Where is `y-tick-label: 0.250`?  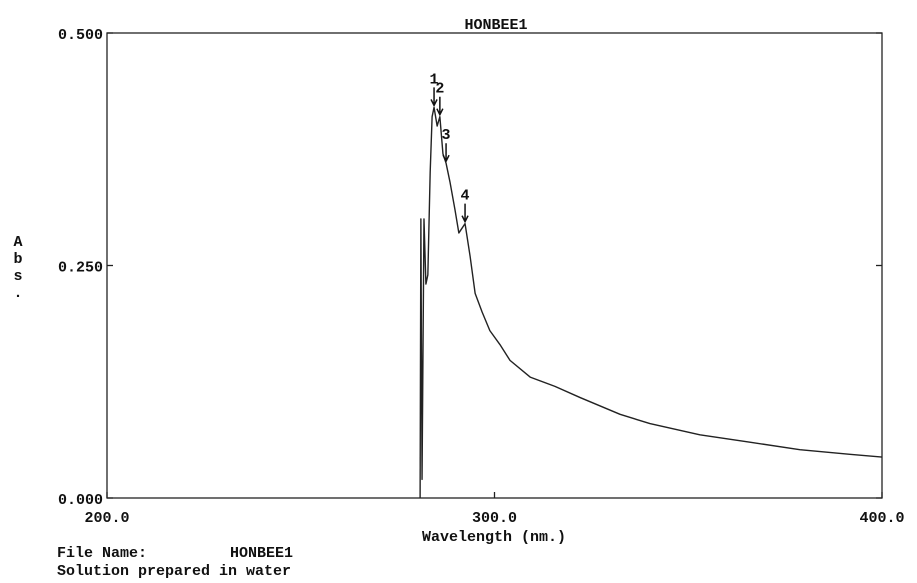
y-tick-label: 0.250 is located at coordinates (80, 267).